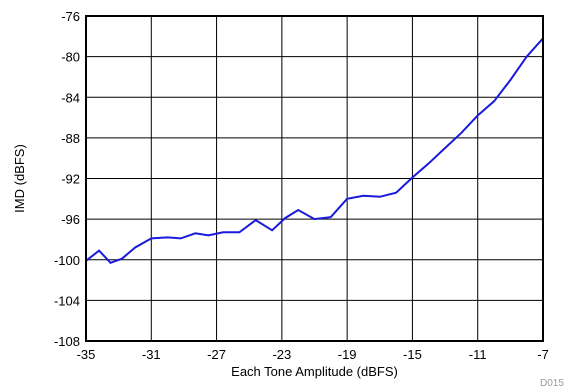 This screenshot has width=571, height=392. Describe the element at coordinates (67, 300) in the screenshot. I see `y-tick-label: -104` at that location.